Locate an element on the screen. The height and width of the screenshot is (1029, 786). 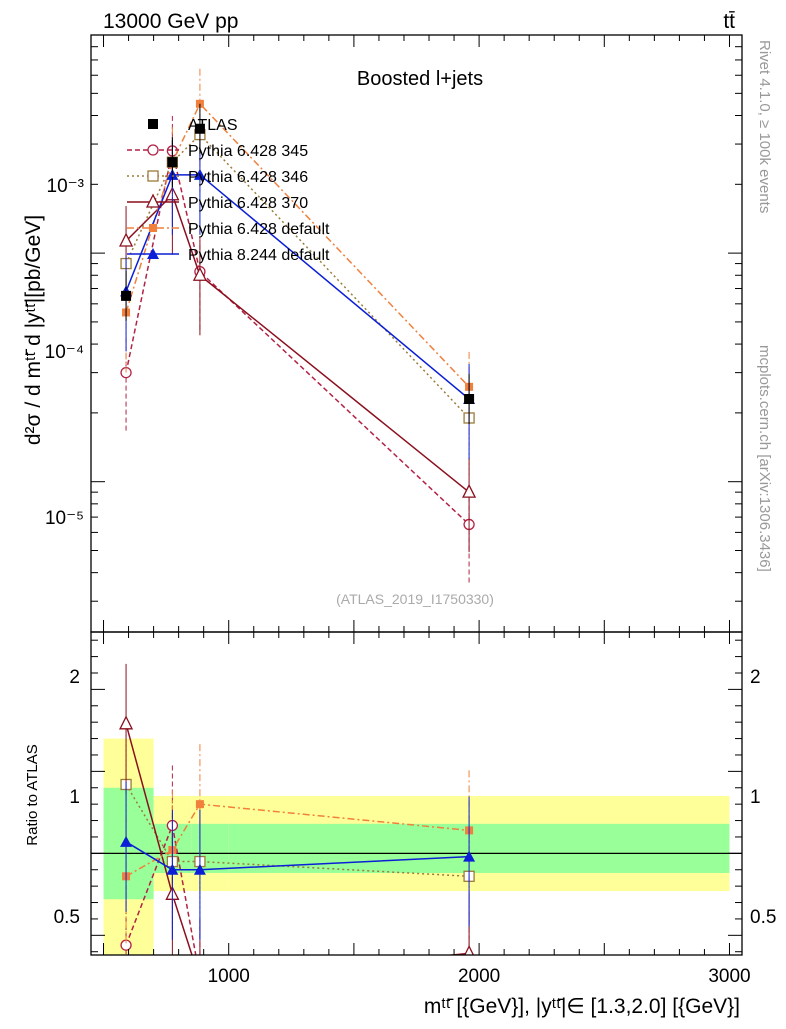
ratio-line-pythia-8-244-default is located at coordinates (297, 856).